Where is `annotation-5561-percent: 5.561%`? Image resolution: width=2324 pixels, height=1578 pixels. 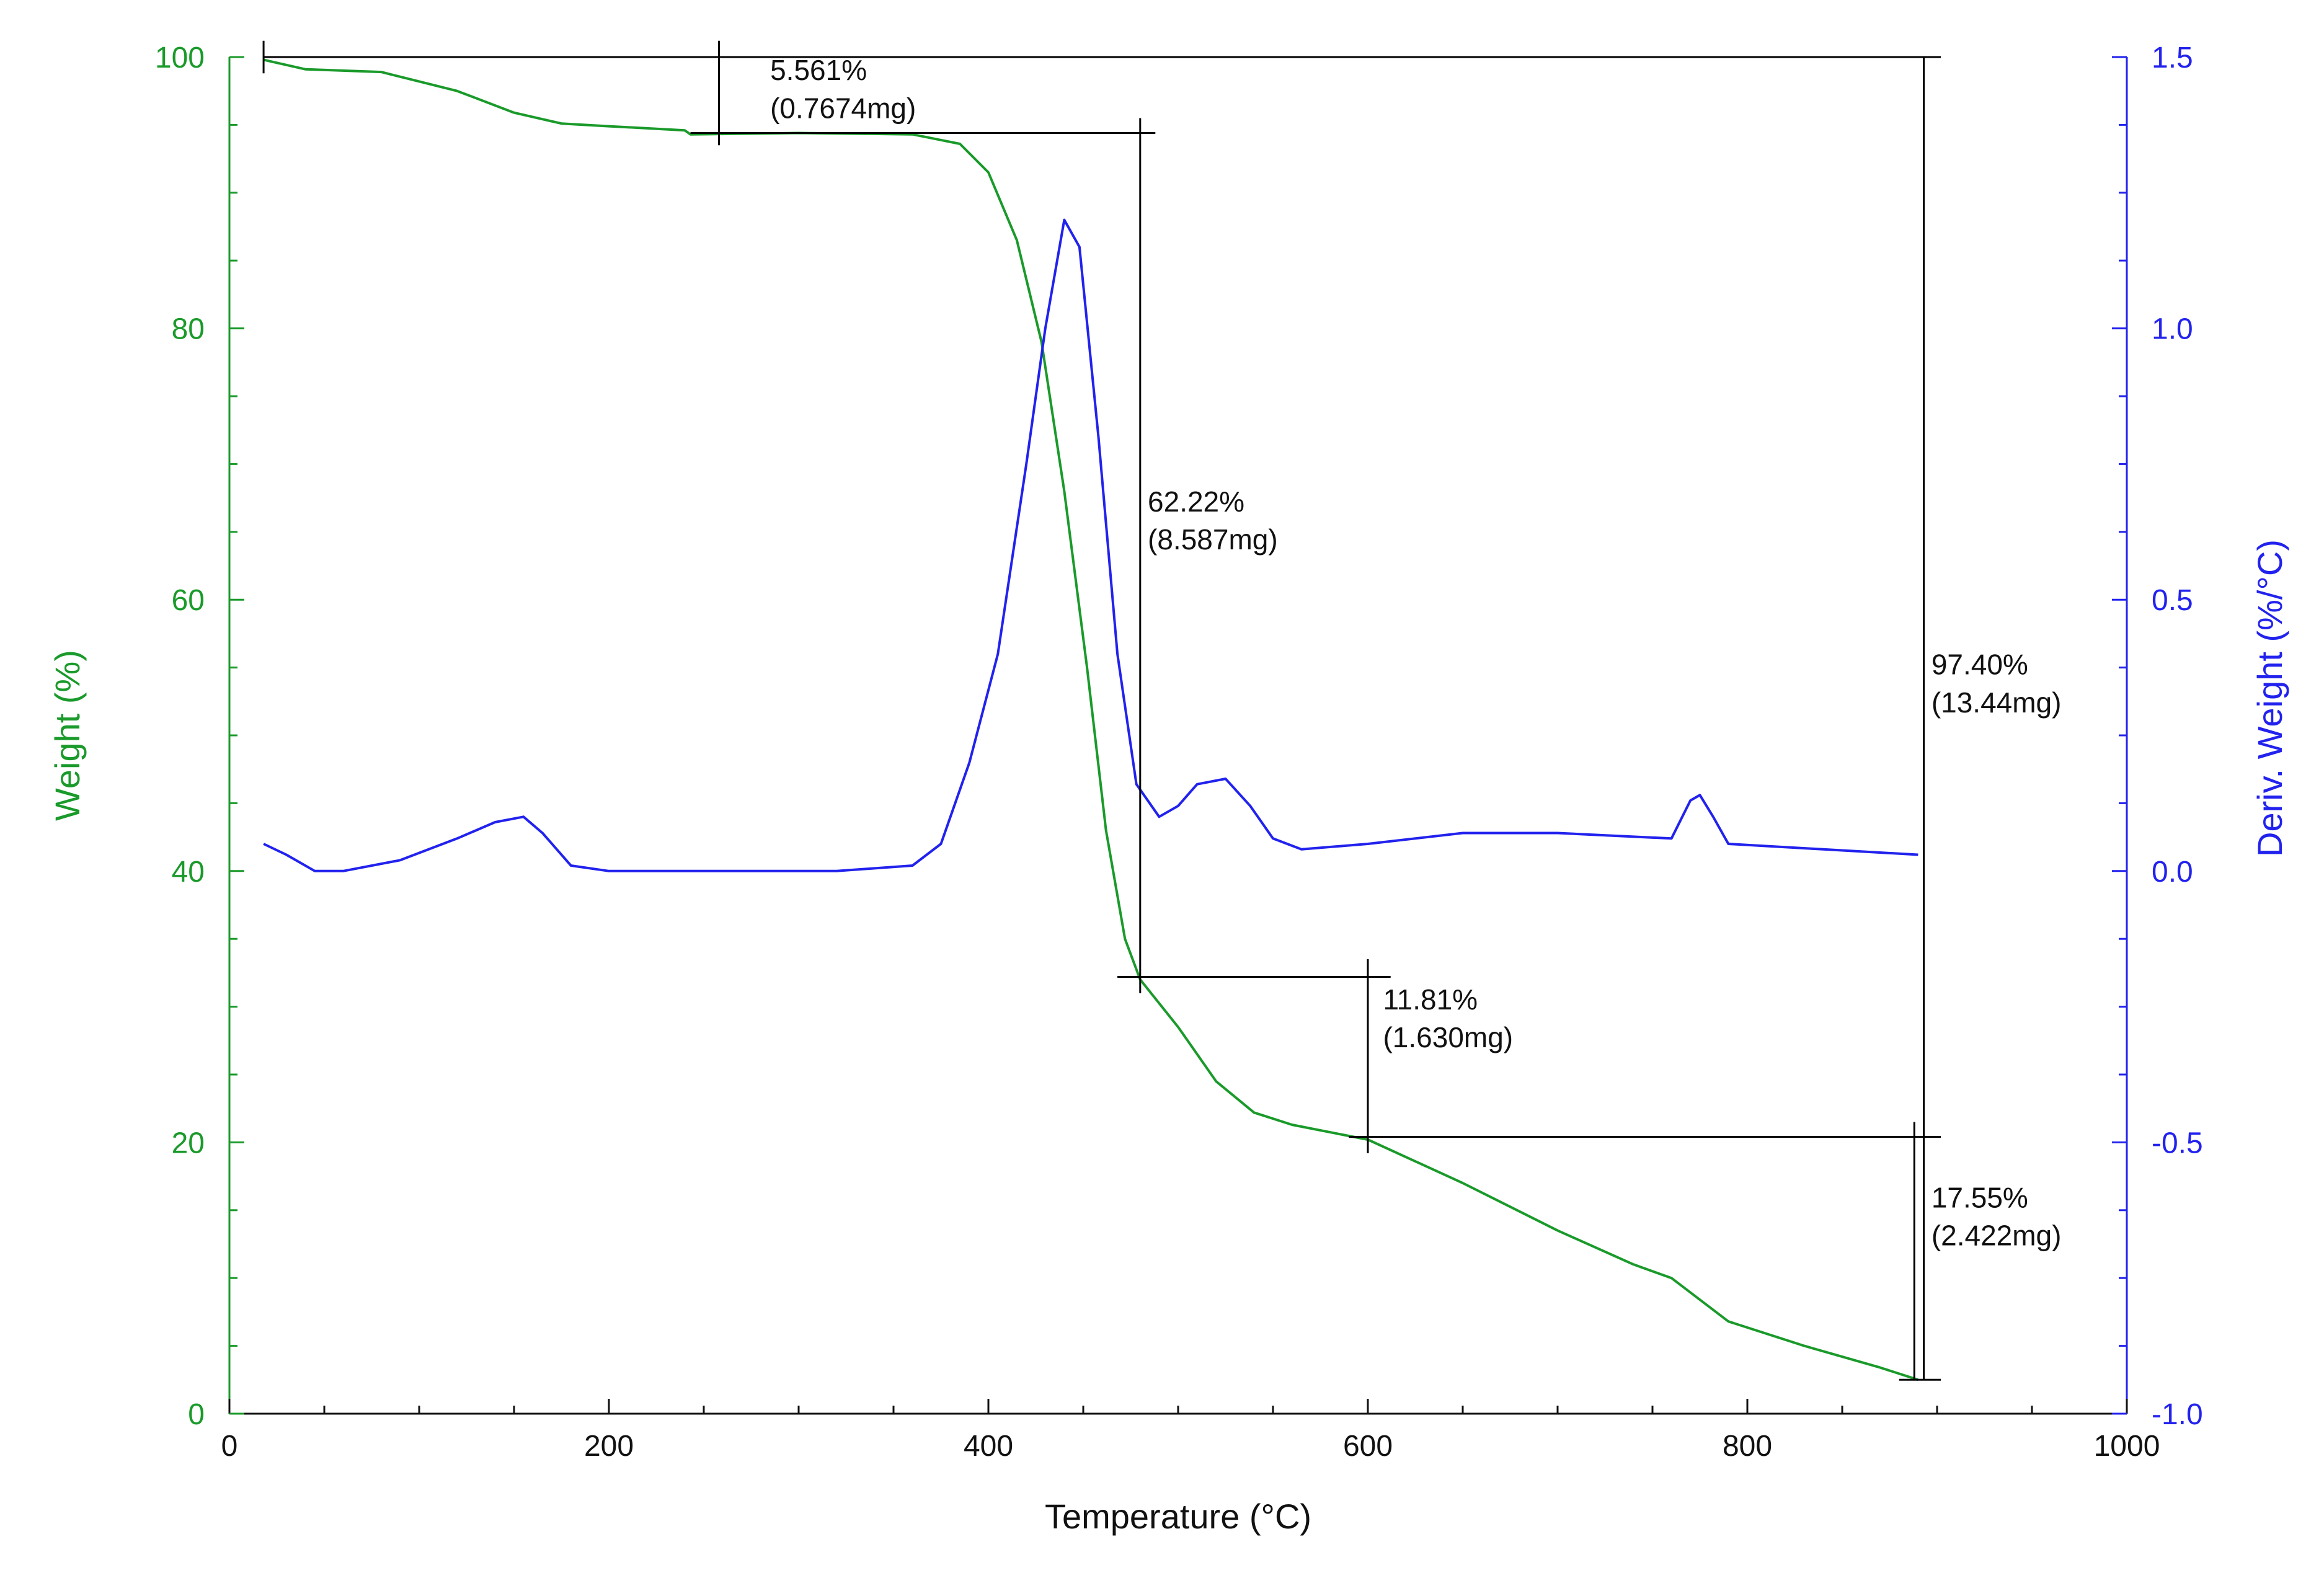
annotation-5561-percent: 5.561% is located at coordinates (818, 70).